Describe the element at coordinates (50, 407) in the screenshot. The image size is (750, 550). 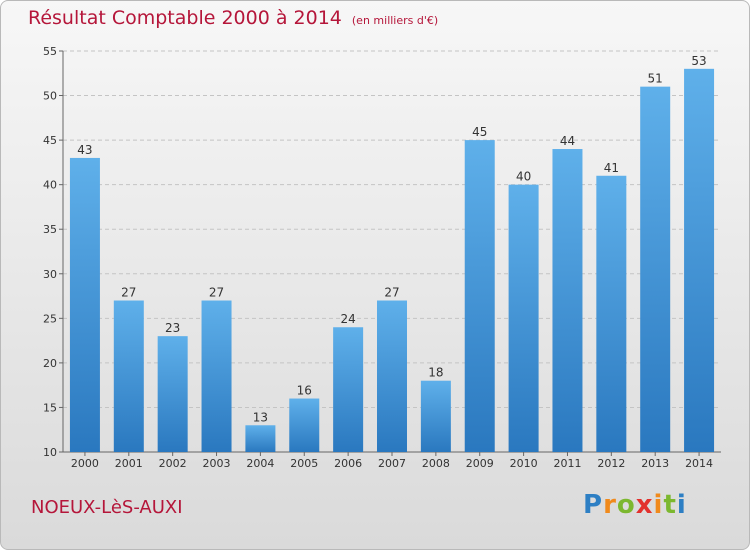
I see `y-tick-label: 15` at that location.